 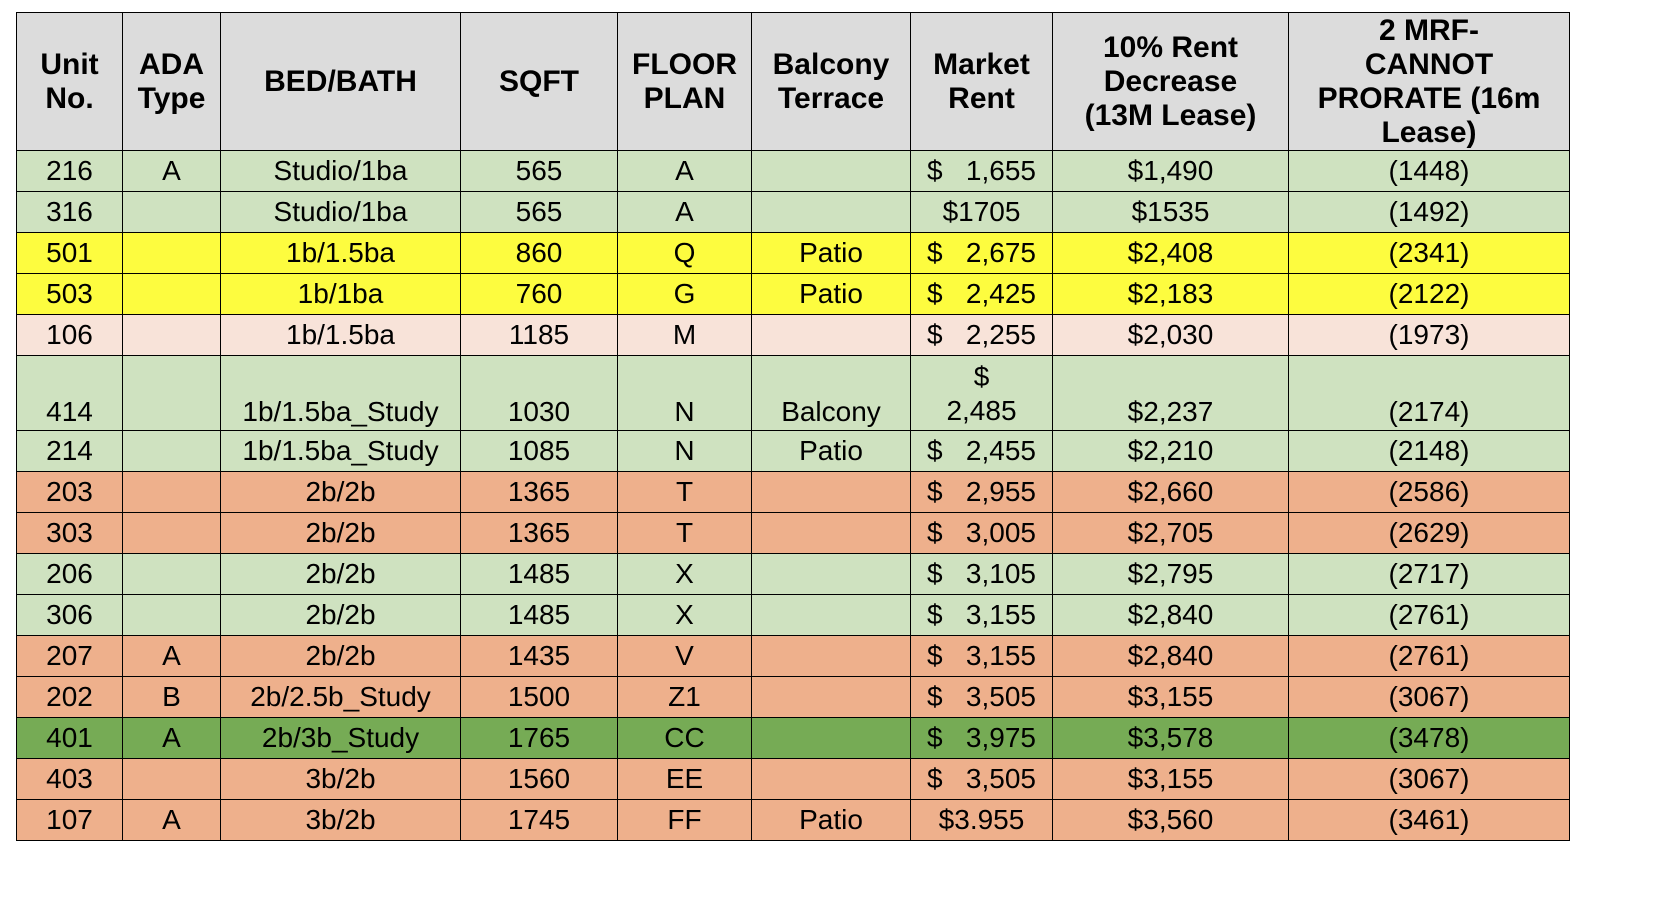 I want to click on cell-bed-bath: 3b/2b, so click(x=340, y=779).